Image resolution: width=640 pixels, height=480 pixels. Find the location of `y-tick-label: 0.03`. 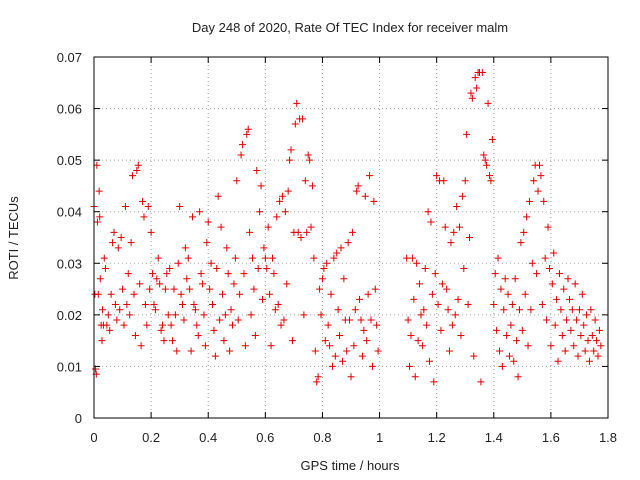

y-tick-label: 0.03 is located at coordinates (69, 263).